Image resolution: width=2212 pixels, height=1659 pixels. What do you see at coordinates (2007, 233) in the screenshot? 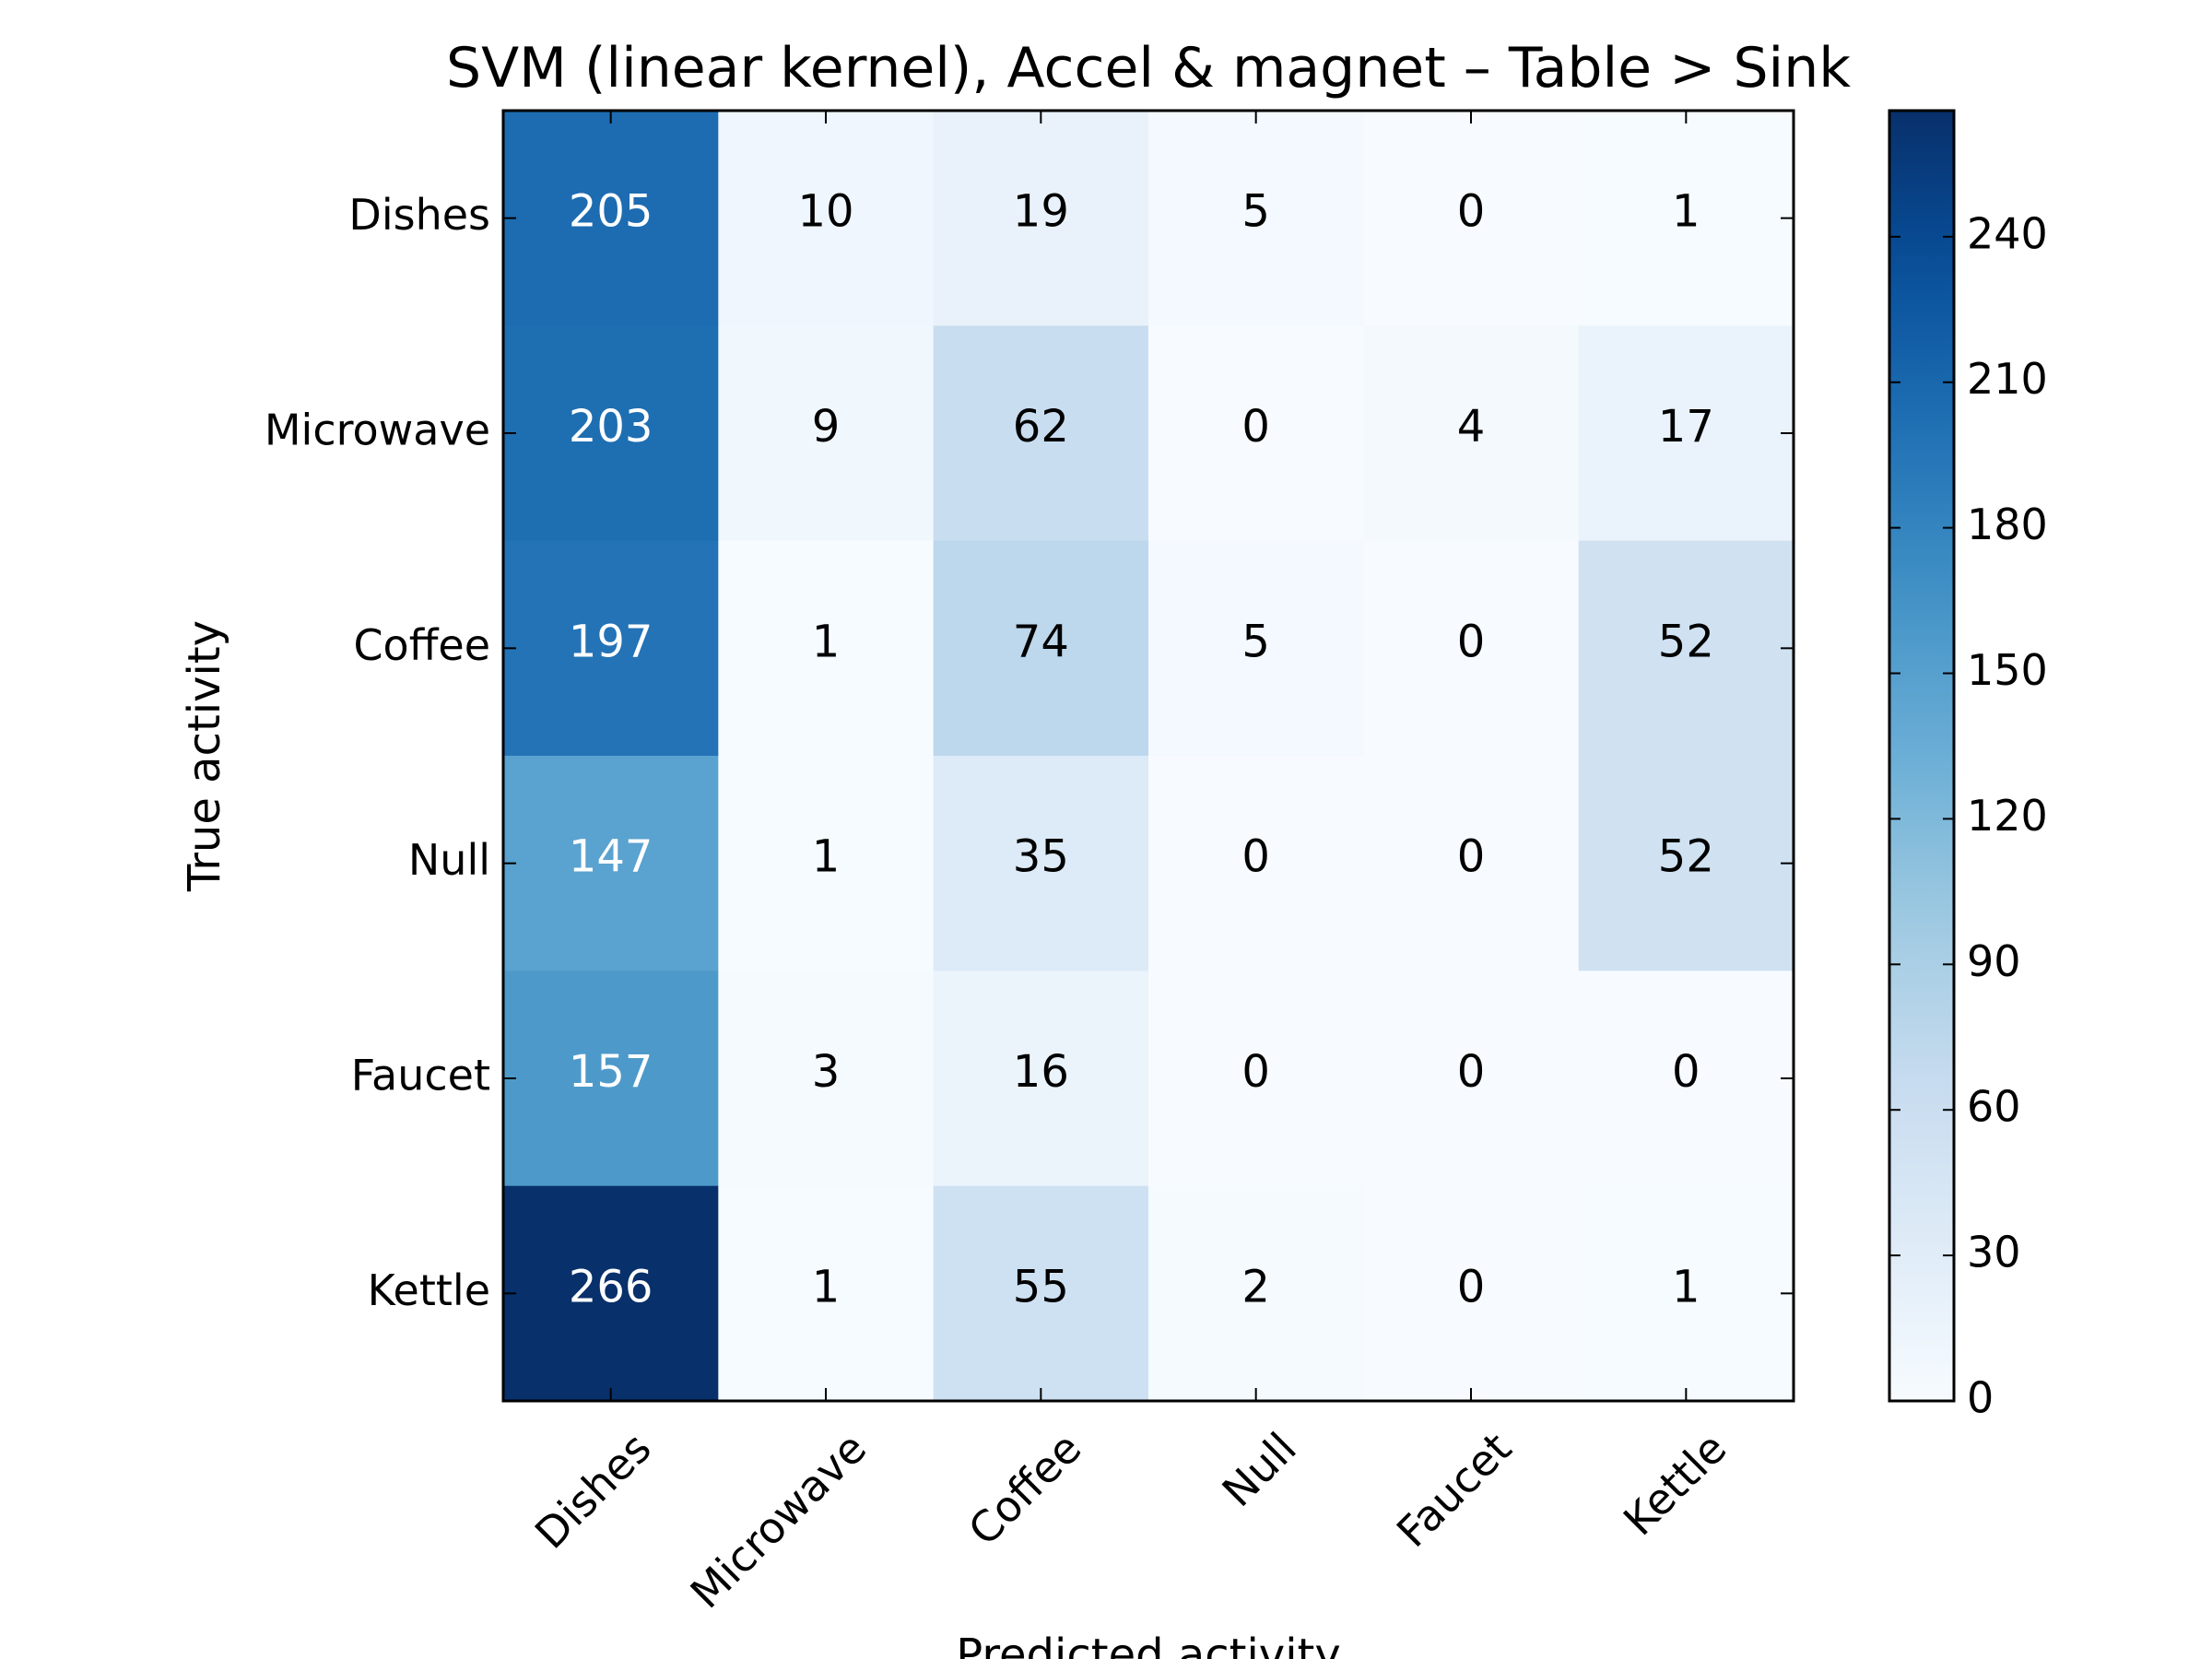
I see `colorbar-tick-label: 240` at bounding box center [2007, 233].